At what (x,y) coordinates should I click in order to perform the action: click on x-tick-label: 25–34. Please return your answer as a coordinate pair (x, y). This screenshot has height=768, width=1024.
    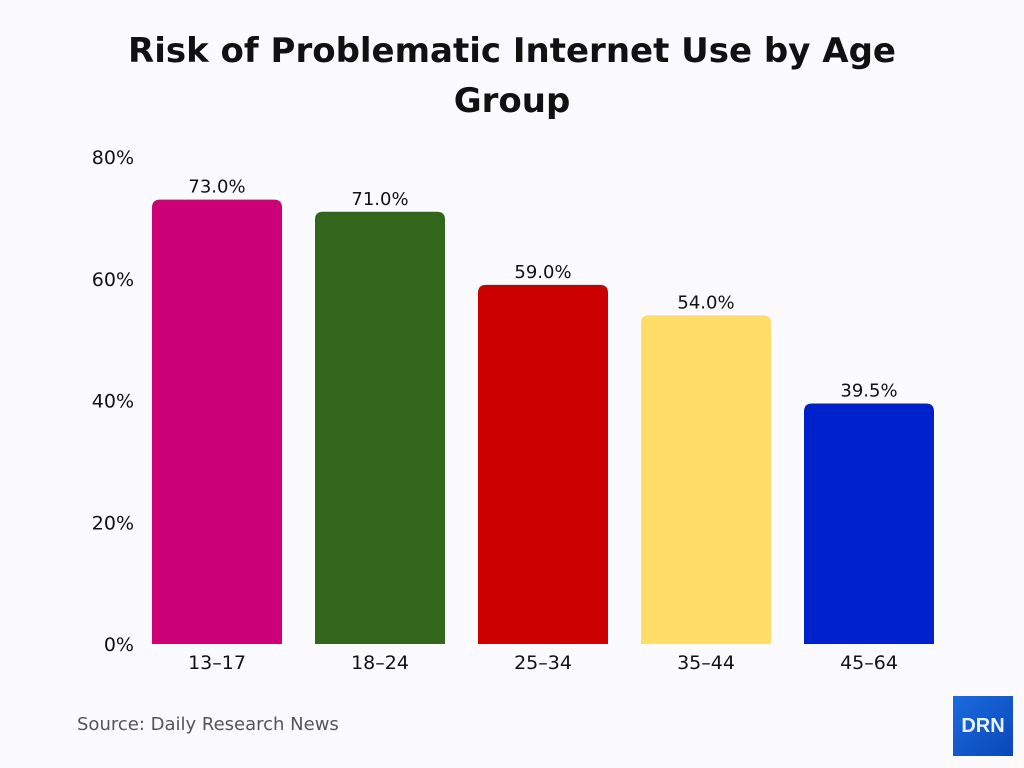
    Looking at the image, I should click on (543, 663).